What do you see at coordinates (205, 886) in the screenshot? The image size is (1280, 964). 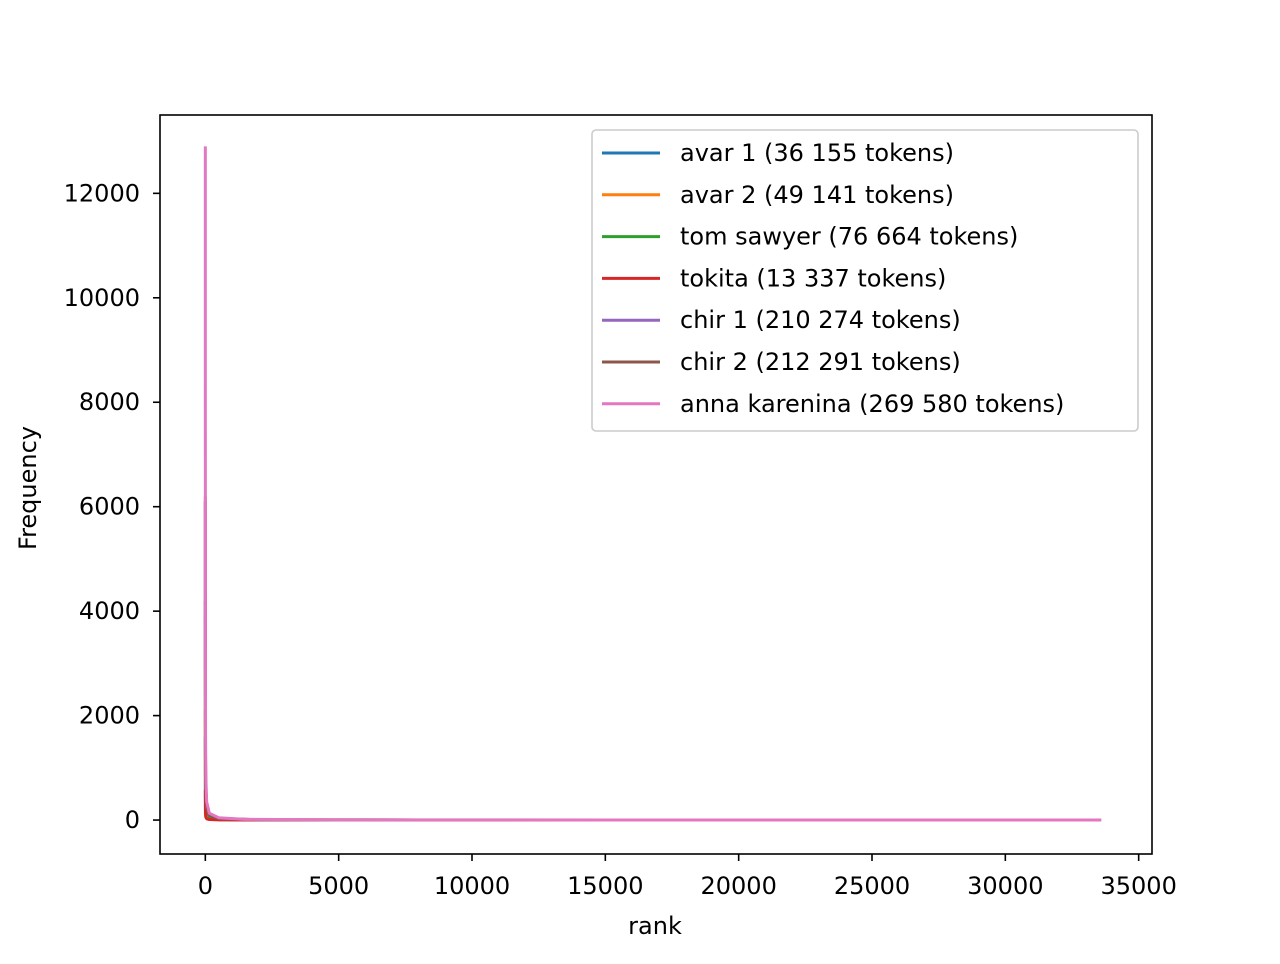 I see `x-tick-label-0: 0` at bounding box center [205, 886].